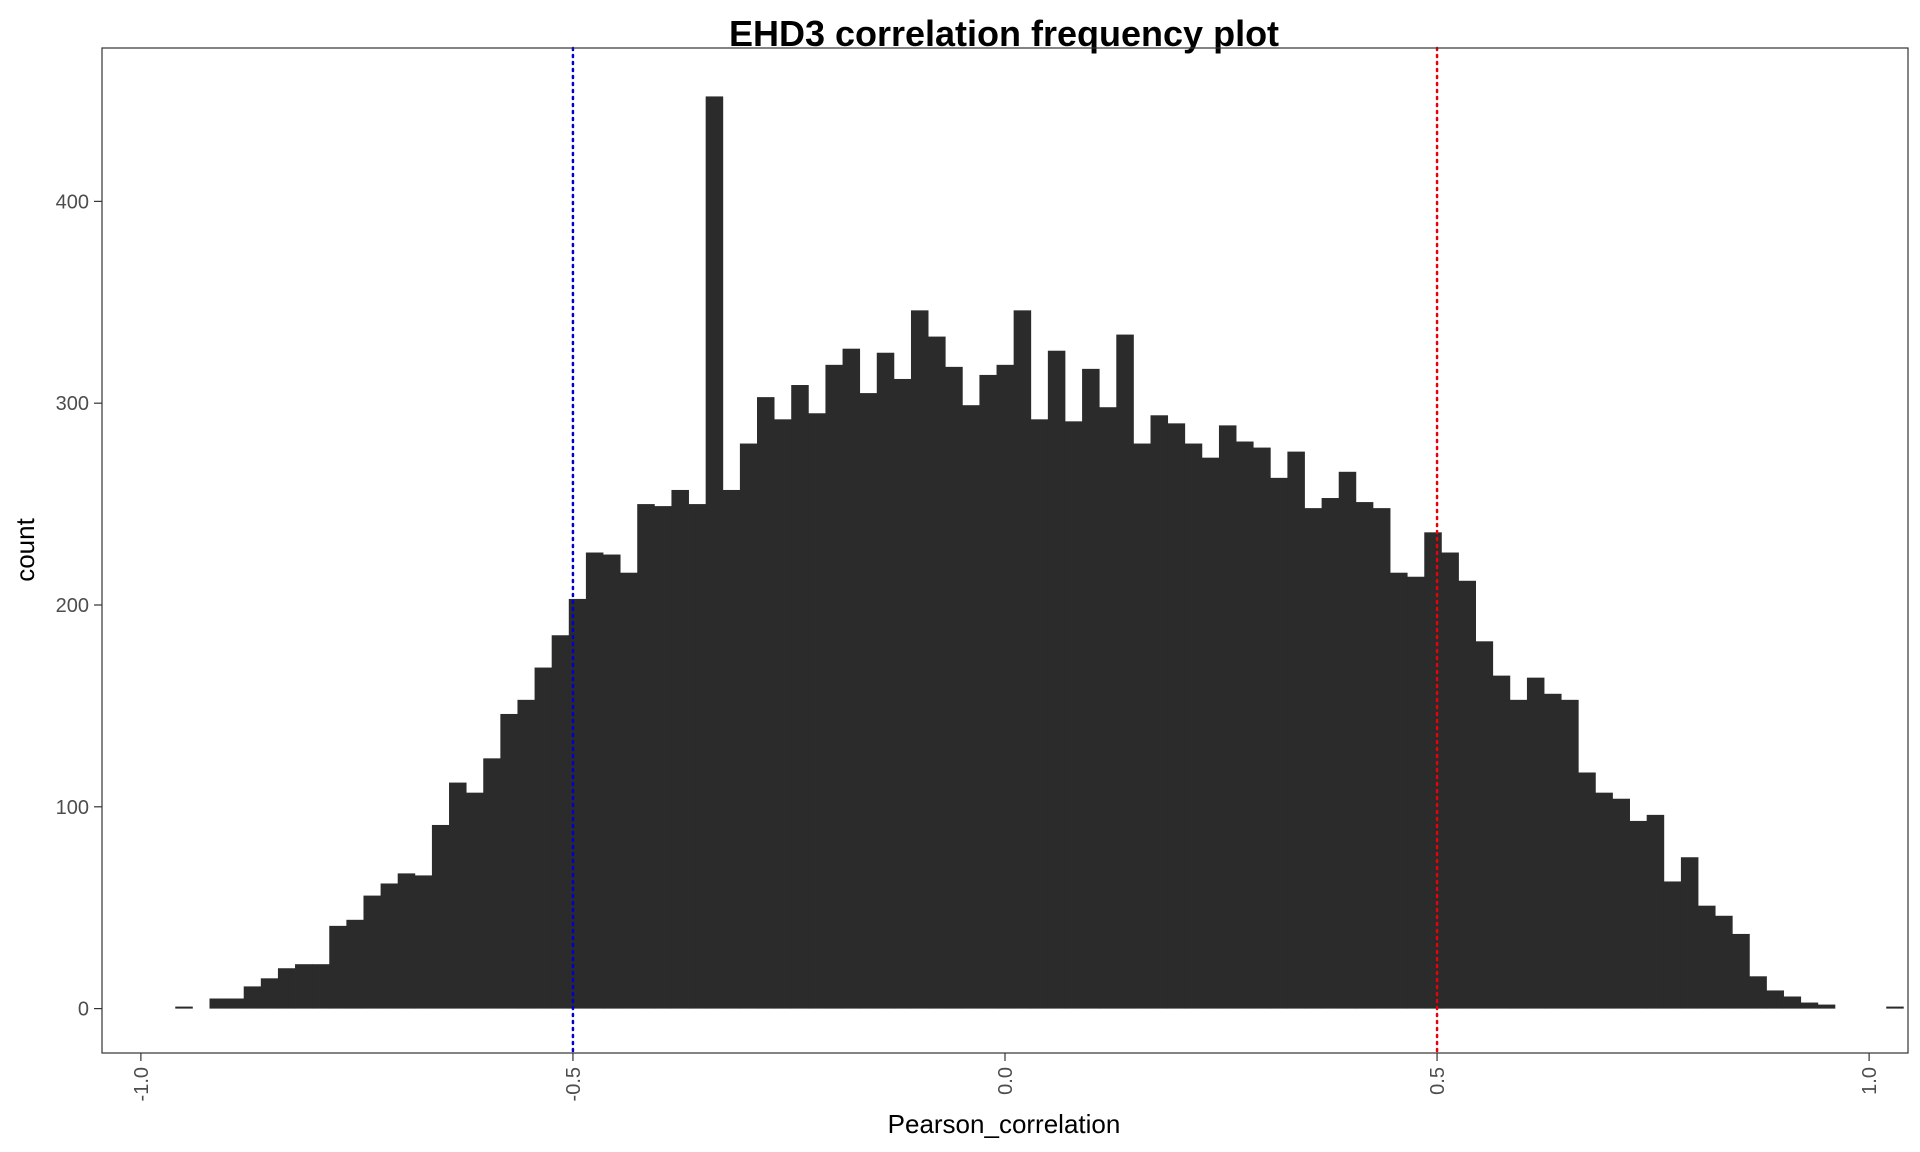  I want to click on y-axis-title: count, so click(25, 549).